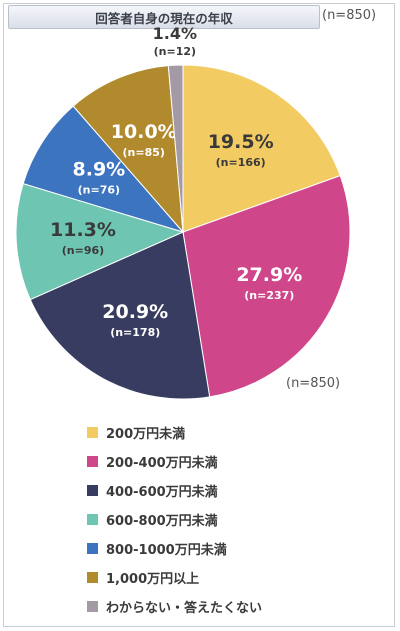 The height and width of the screenshot is (631, 400). Describe the element at coordinates (175, 51) in the screenshot. I see `slice-n-label-6: (n=12)` at that location.